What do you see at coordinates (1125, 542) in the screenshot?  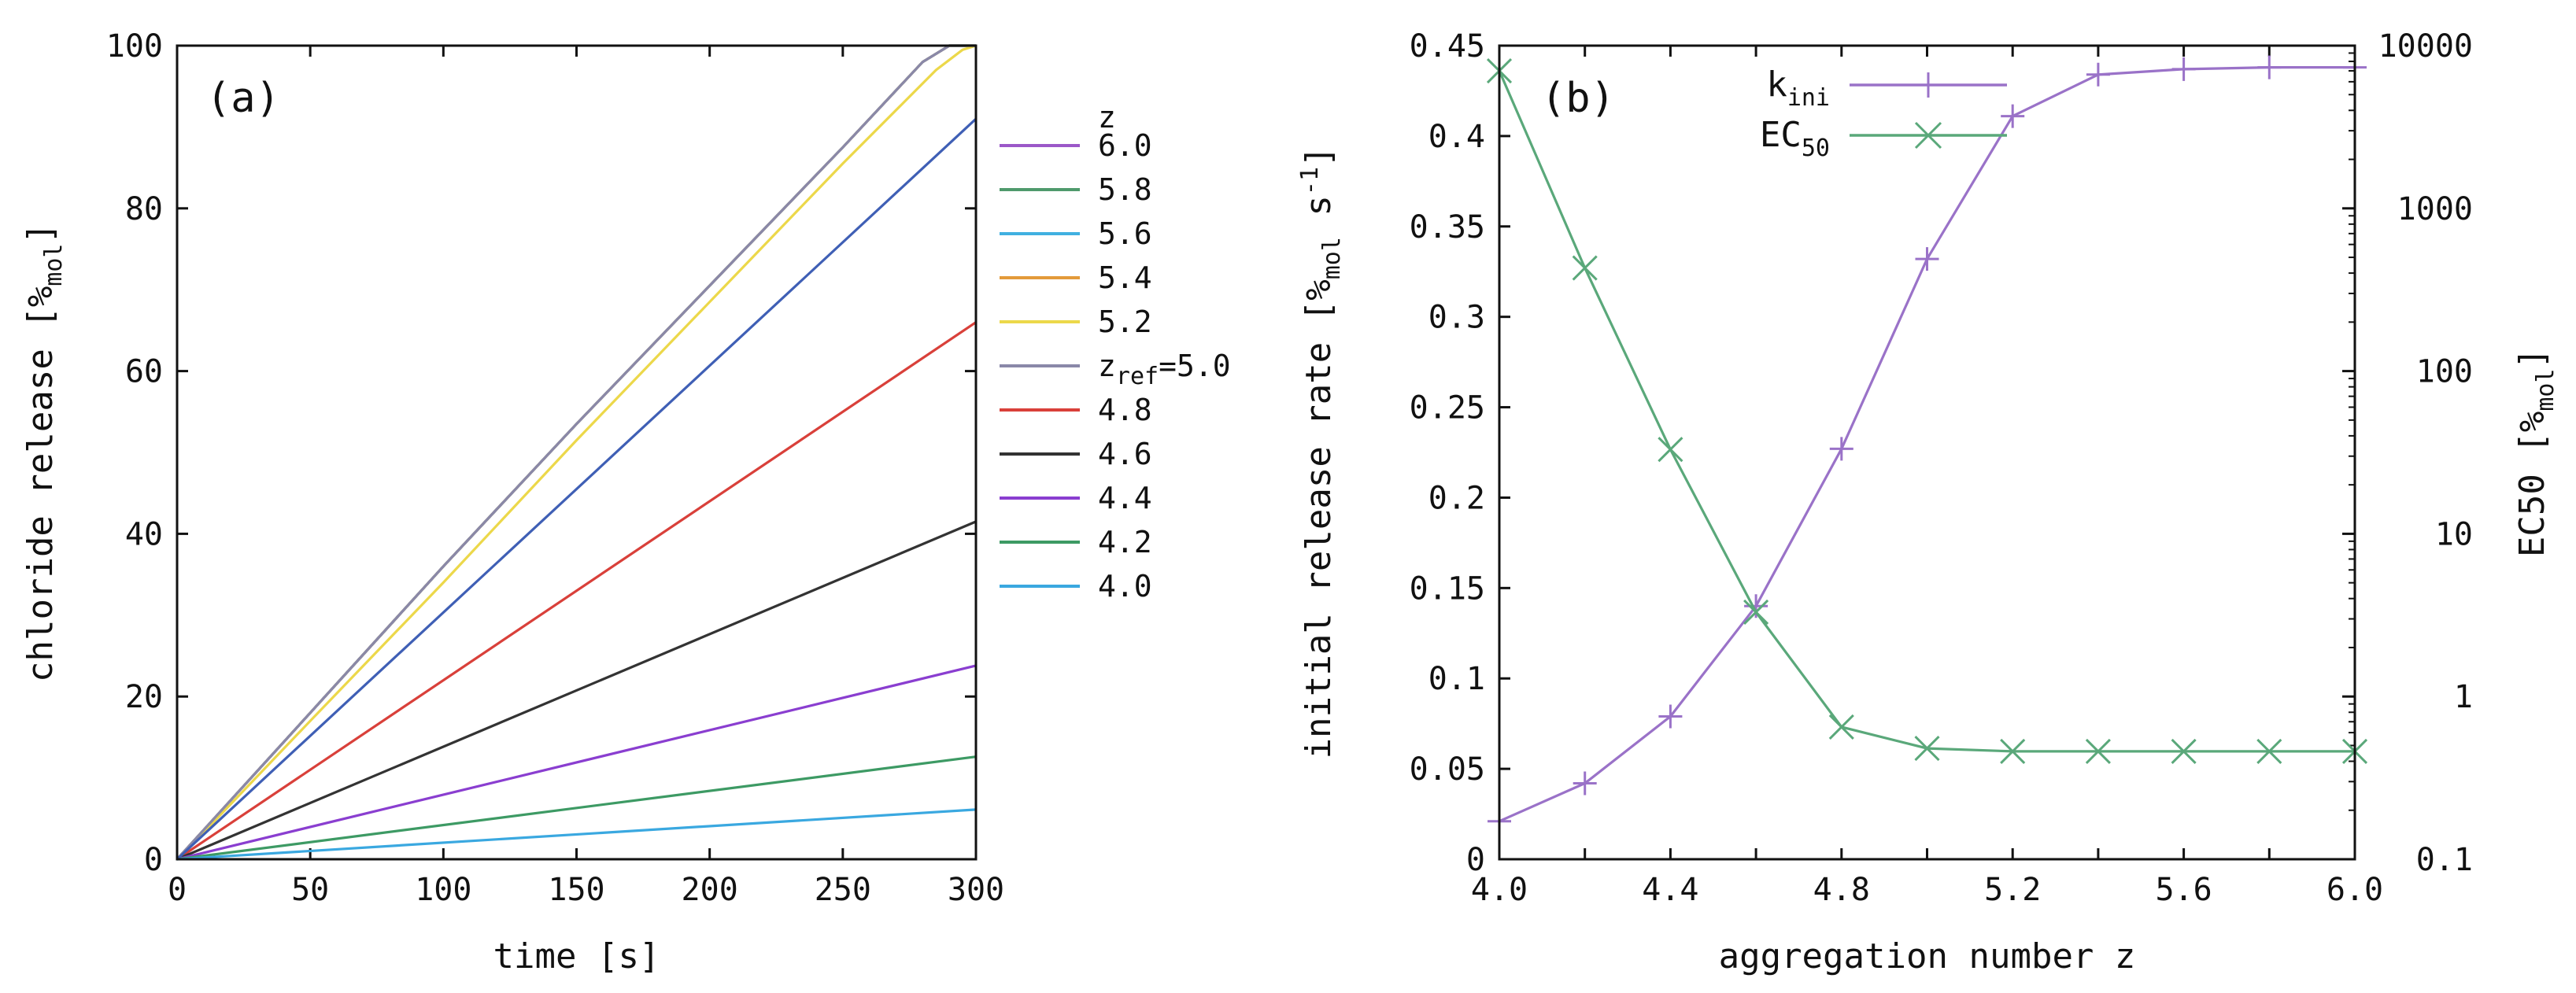 I see `legend-entry: 4.2` at bounding box center [1125, 542].